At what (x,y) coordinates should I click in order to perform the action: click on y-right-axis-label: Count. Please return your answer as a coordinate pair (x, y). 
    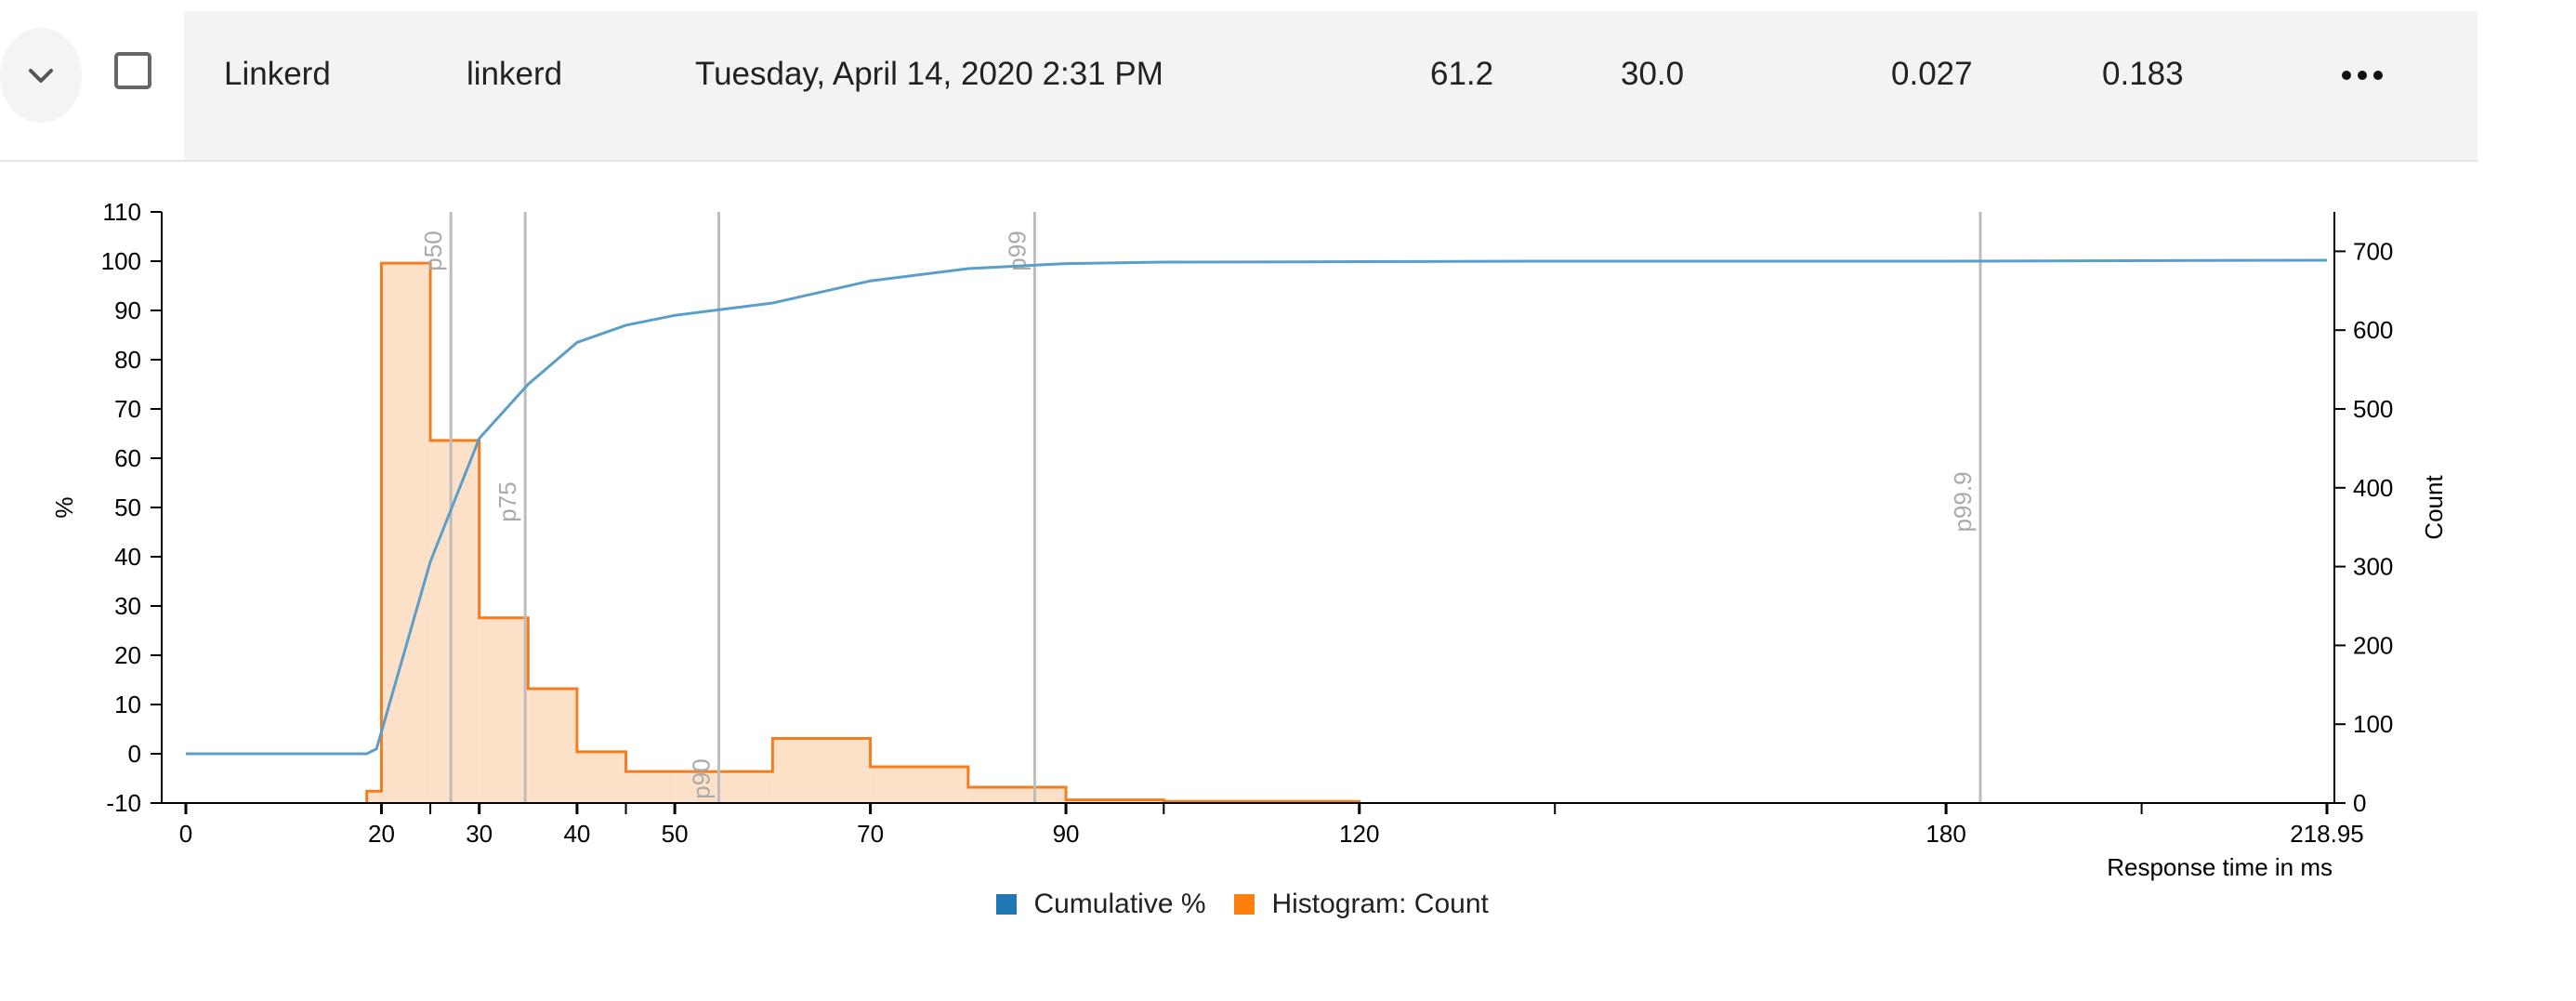
    Looking at the image, I should click on (2434, 508).